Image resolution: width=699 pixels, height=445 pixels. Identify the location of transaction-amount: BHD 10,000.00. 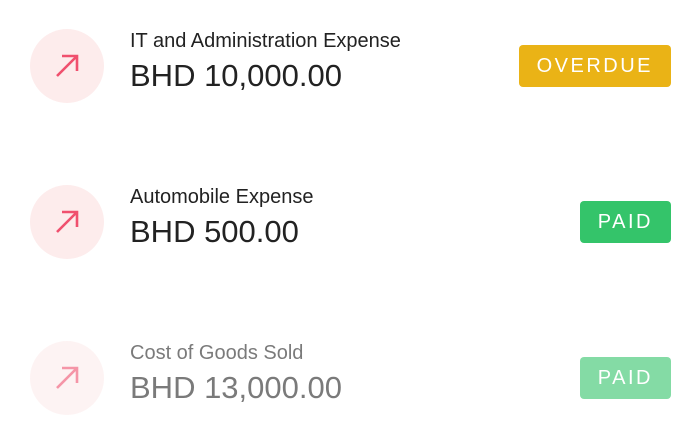
(236, 75).